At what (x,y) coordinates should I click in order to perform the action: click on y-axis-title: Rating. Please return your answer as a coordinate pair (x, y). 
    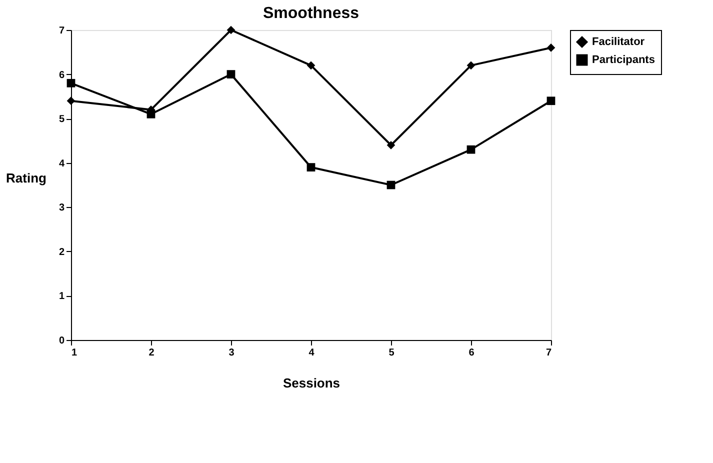
    Looking at the image, I should click on (26, 178).